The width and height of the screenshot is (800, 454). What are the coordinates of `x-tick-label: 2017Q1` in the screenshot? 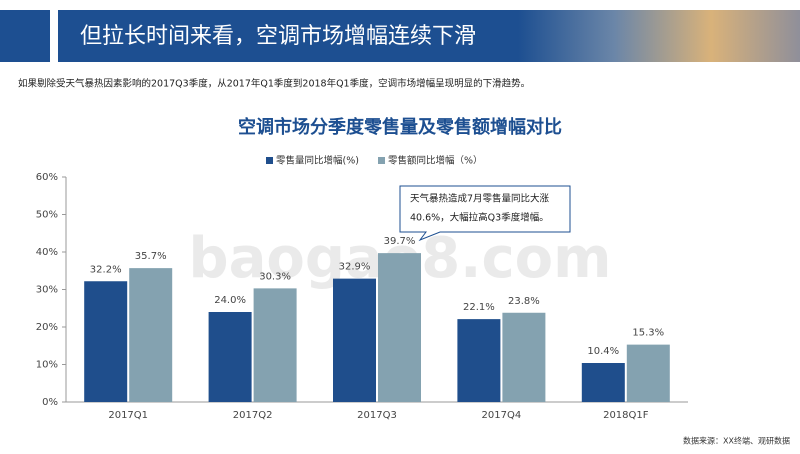 It's located at (128, 415).